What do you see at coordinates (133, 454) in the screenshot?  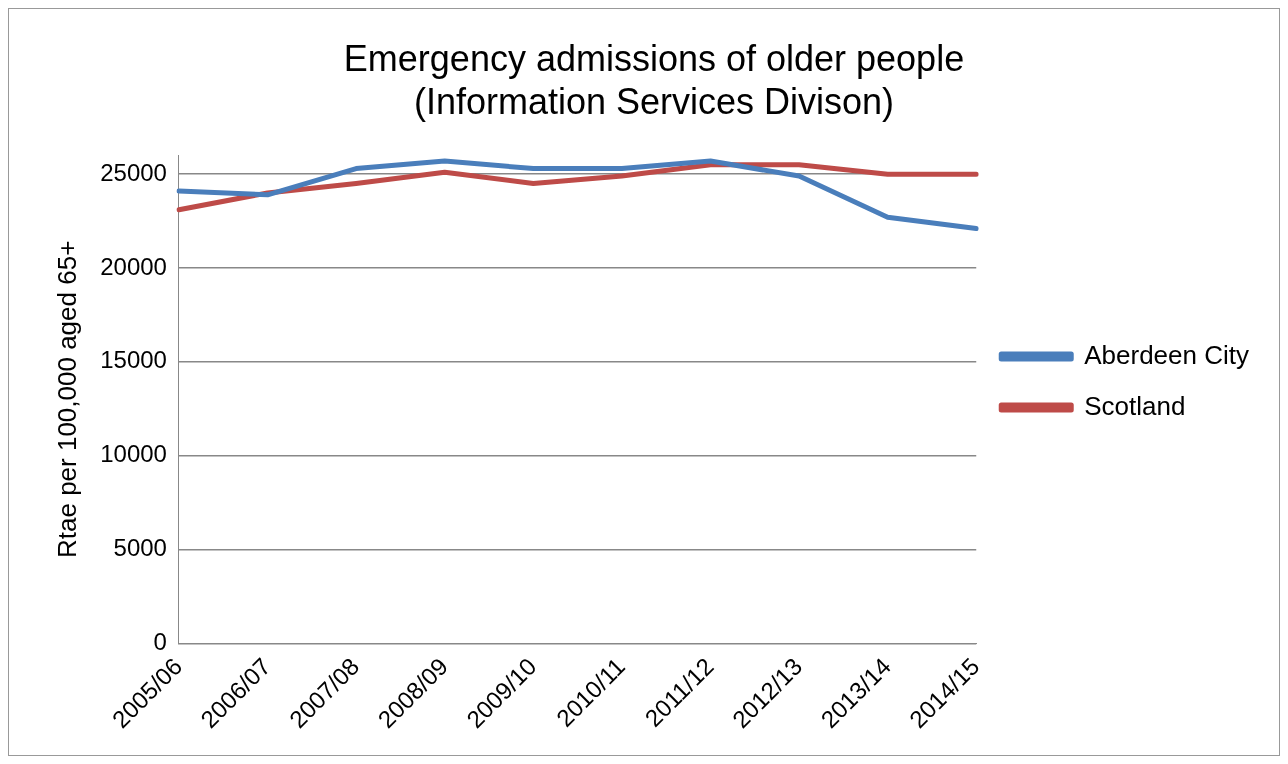 I see `y-tick-label: 10000` at bounding box center [133, 454].